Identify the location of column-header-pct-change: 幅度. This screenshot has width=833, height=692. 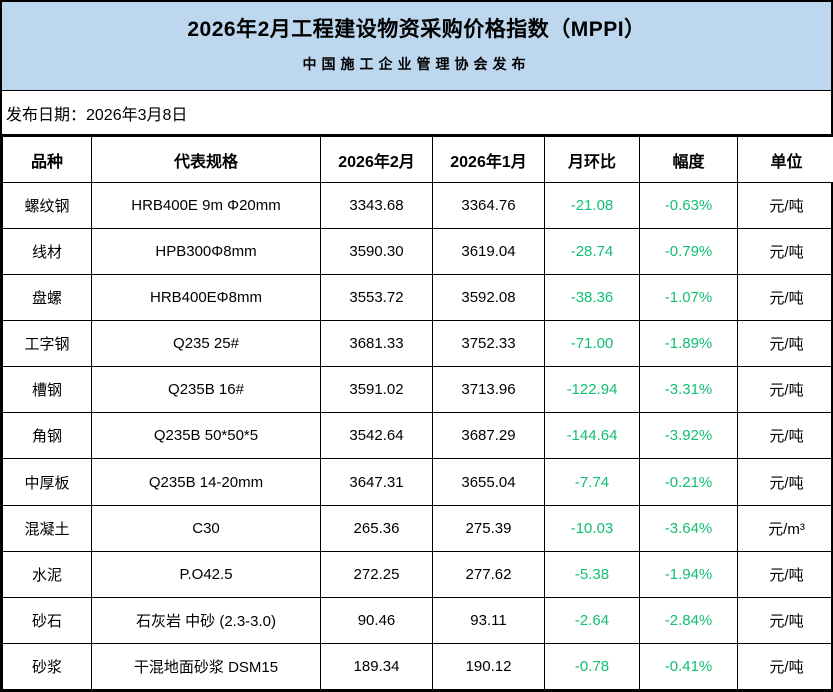
(688, 159).